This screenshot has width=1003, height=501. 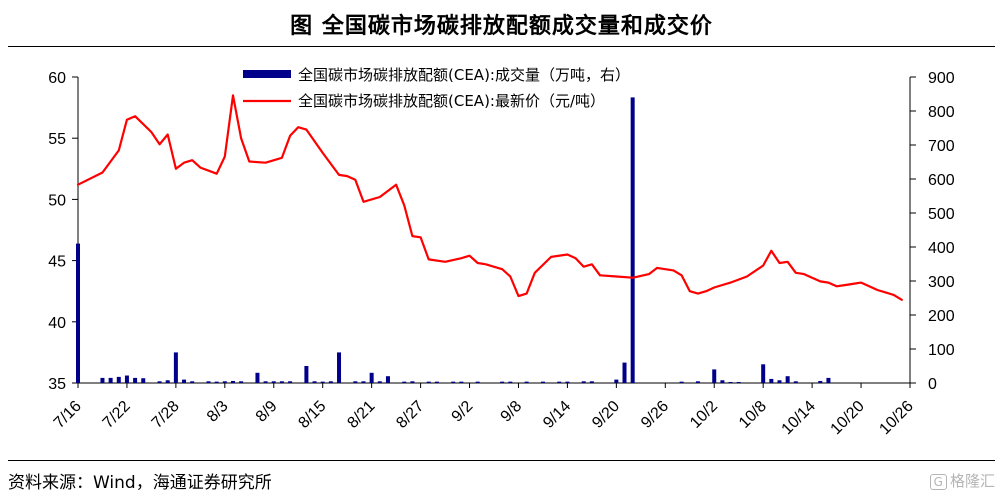 I want to click on watermark-logo-icon: G, so click(x=938, y=482).